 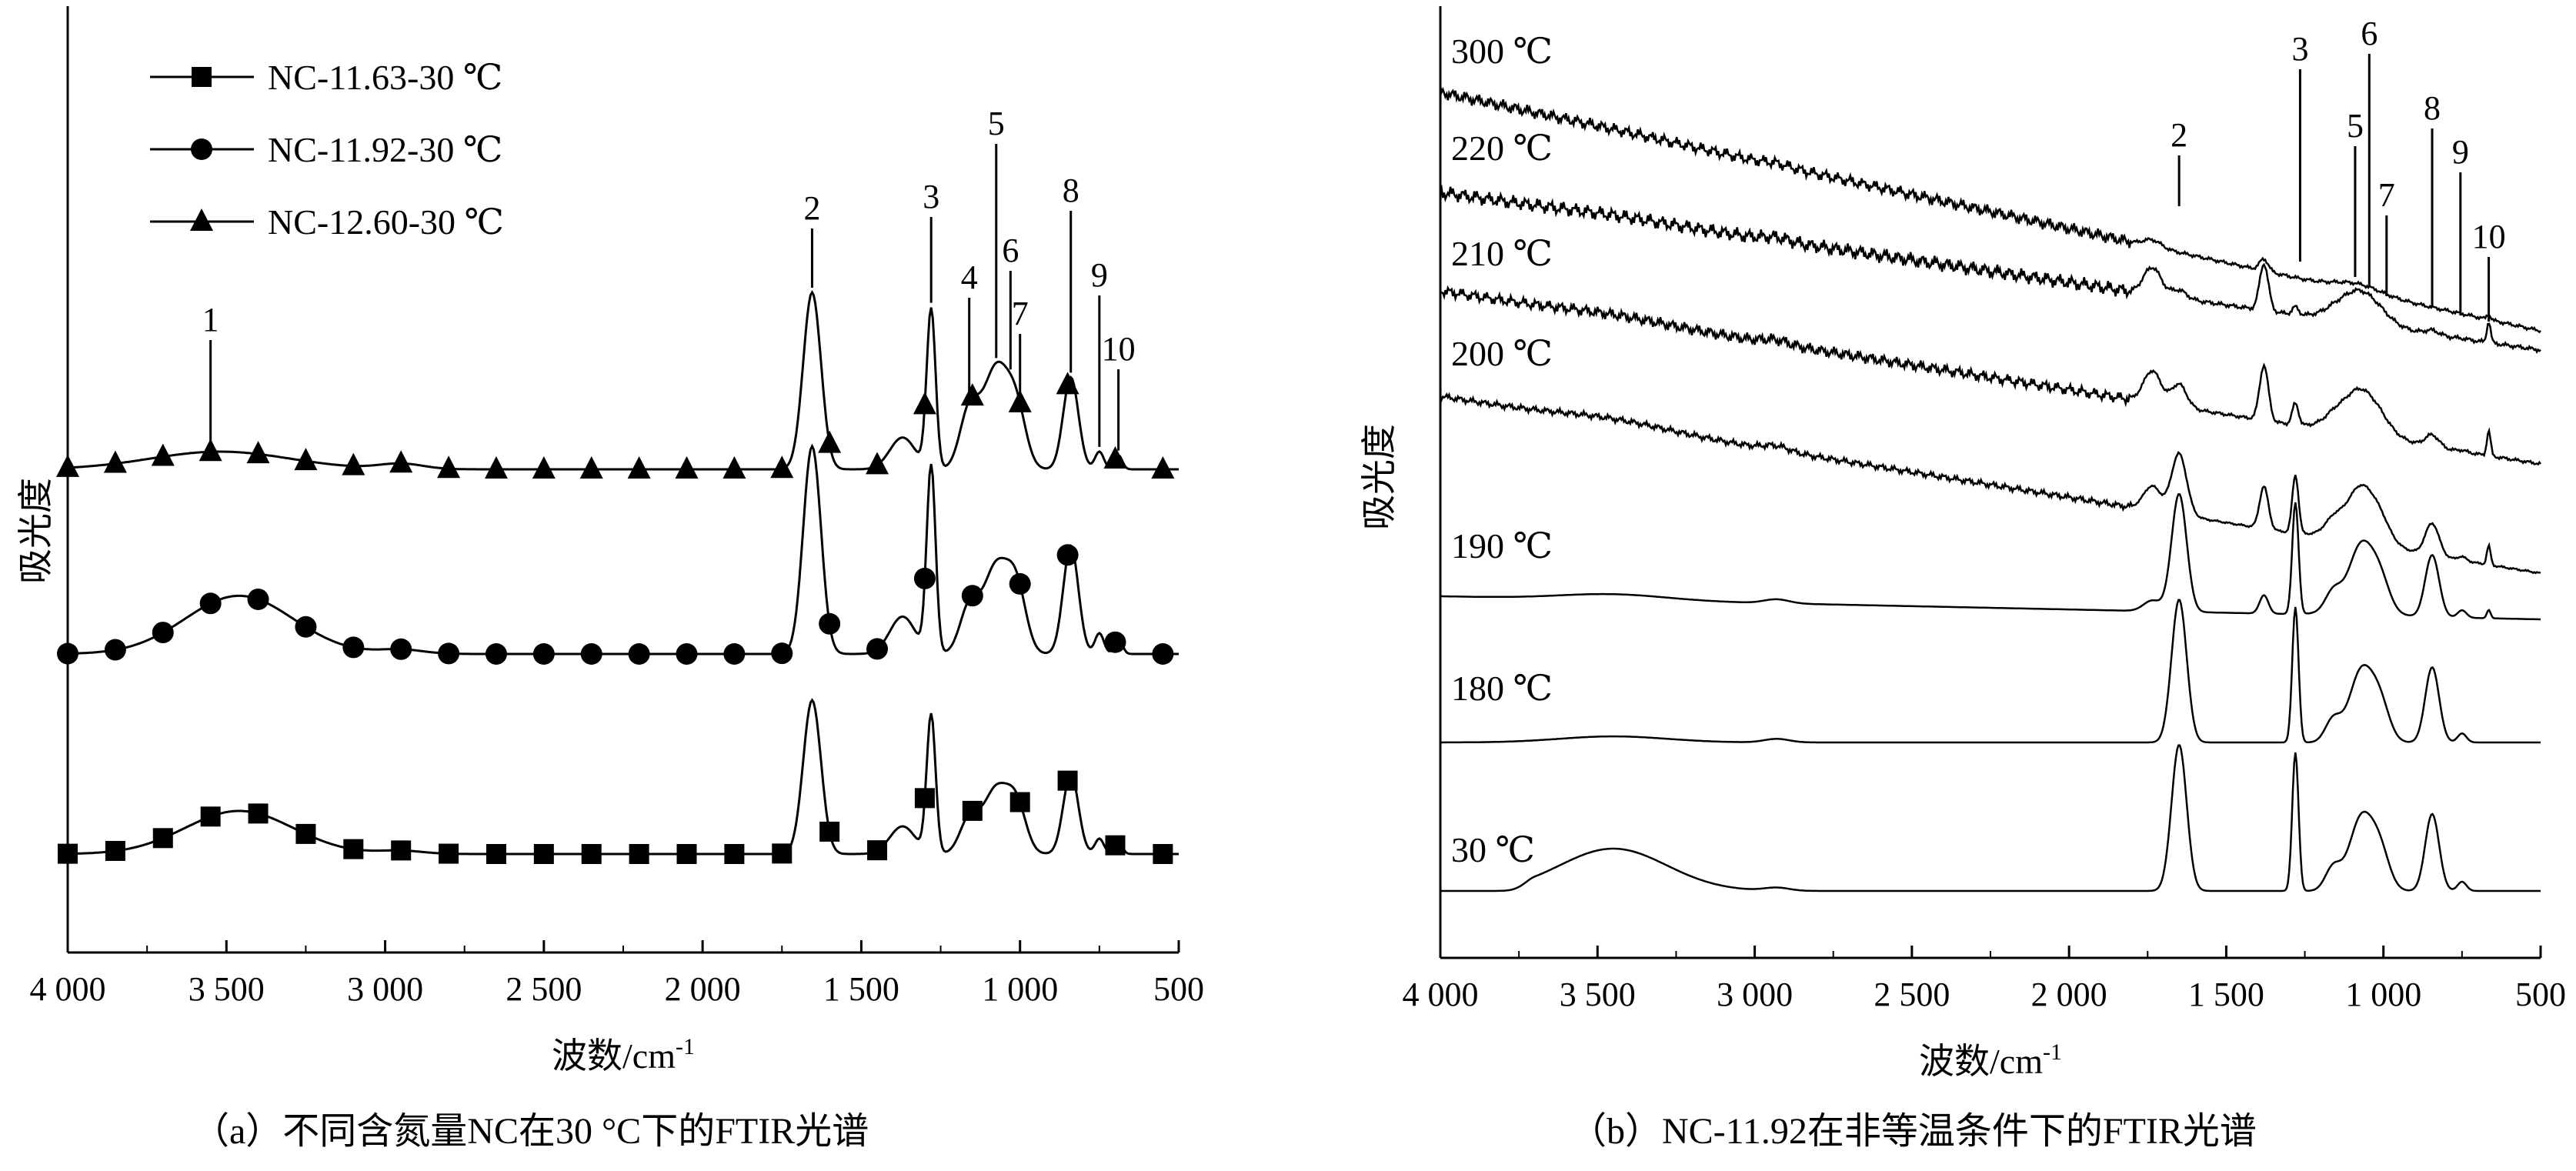 I want to click on temp-label: 300 ℃, so click(x=1502, y=51).